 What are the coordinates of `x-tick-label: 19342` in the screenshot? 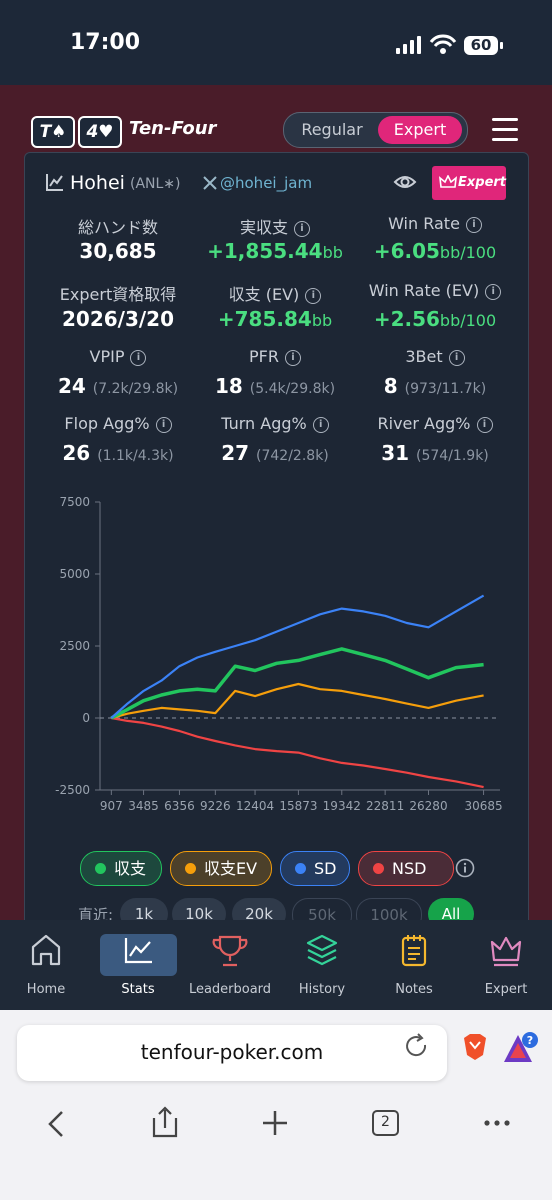 It's located at (342, 806).